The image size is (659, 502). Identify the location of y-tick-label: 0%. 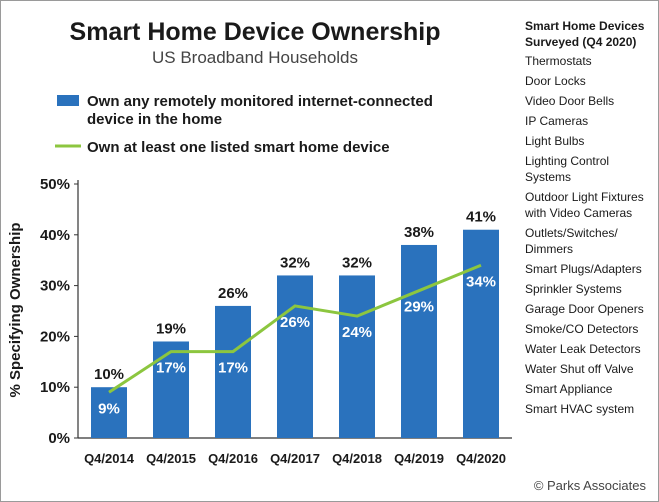
(59, 438).